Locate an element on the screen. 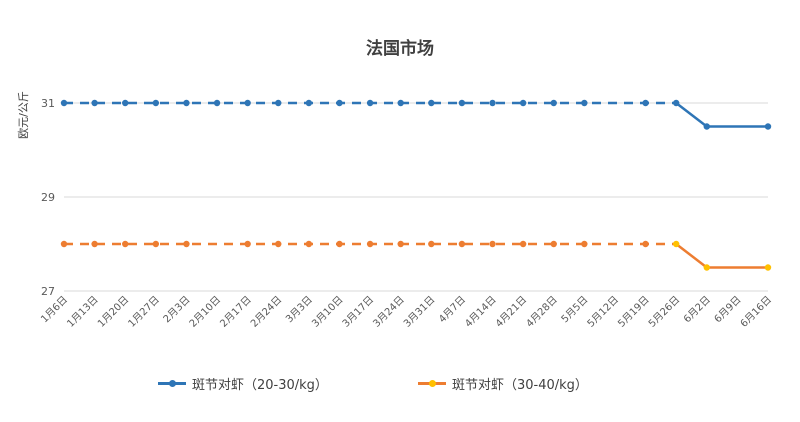  x-tick-label: 5月12日 is located at coordinates (603, 312).